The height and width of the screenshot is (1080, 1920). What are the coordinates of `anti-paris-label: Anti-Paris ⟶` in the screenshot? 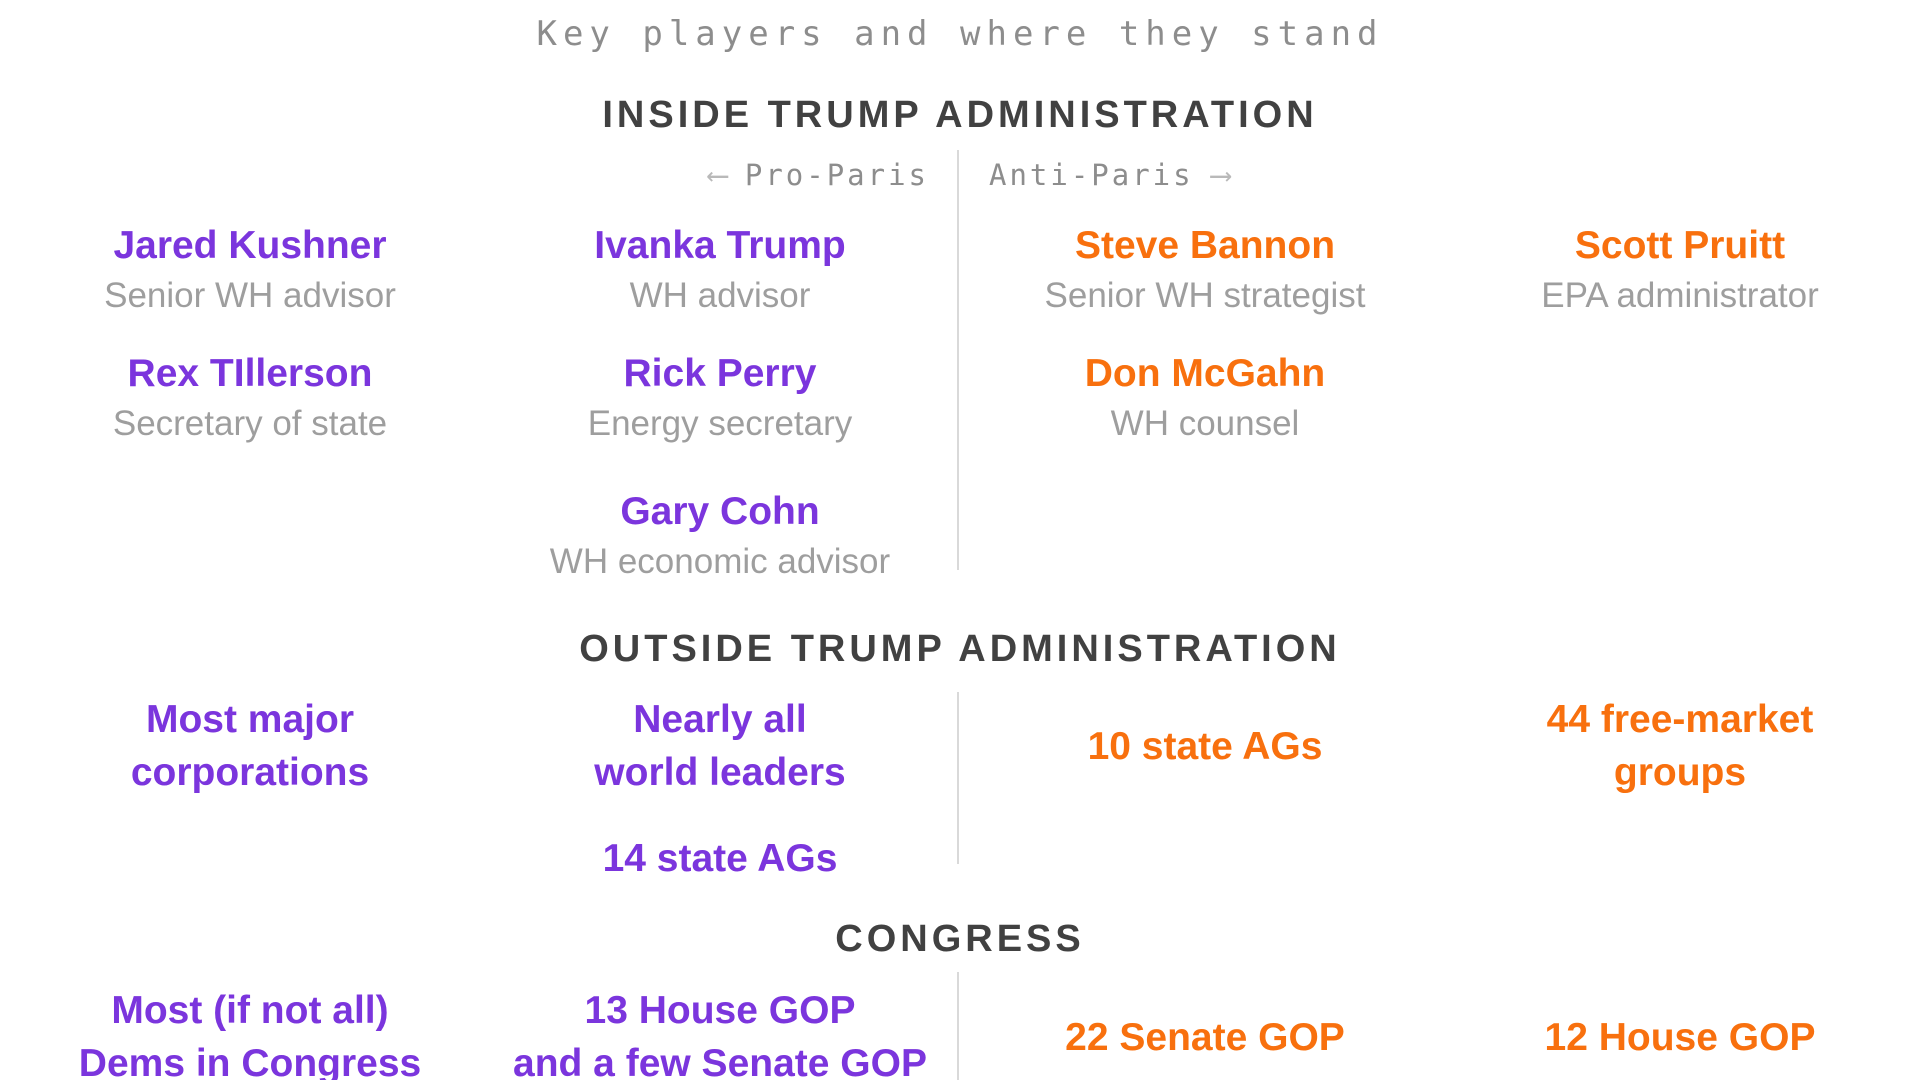 It's located at (1438, 175).